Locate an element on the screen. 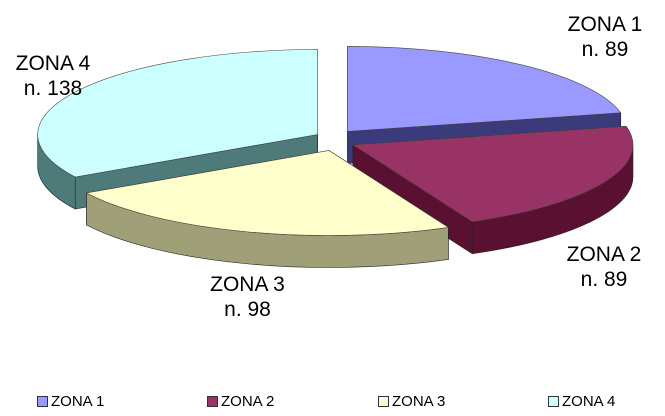 This screenshot has height=416, width=665. slice-label-zona-1-name: ZONA 1 is located at coordinates (605, 24).